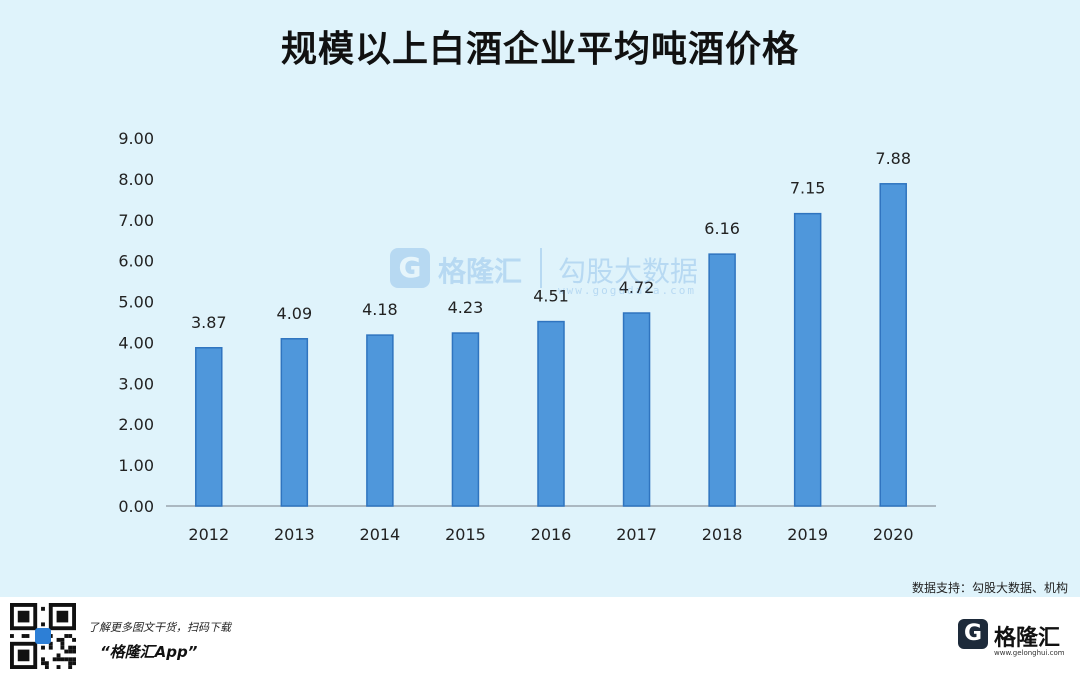 This screenshot has height=677, width=1080. What do you see at coordinates (893, 158) in the screenshot?
I see `data-label-2020: 7.88` at bounding box center [893, 158].